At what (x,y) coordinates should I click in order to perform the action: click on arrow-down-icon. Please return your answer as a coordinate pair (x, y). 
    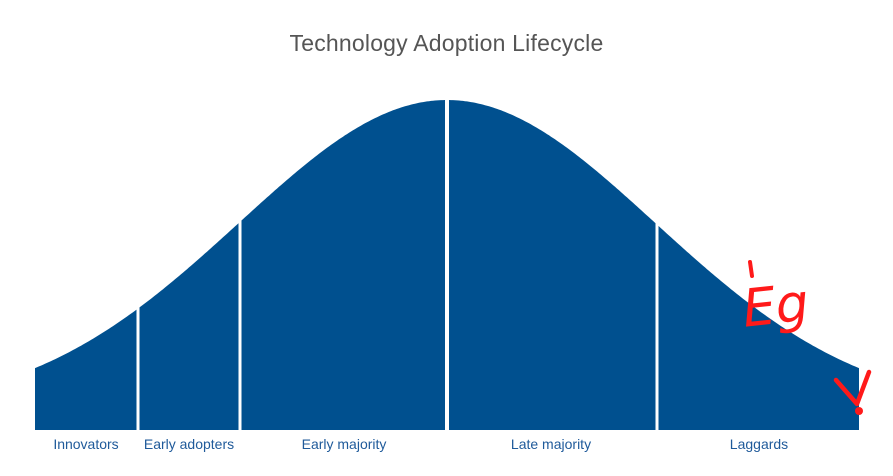
    Looking at the image, I should click on (852, 392).